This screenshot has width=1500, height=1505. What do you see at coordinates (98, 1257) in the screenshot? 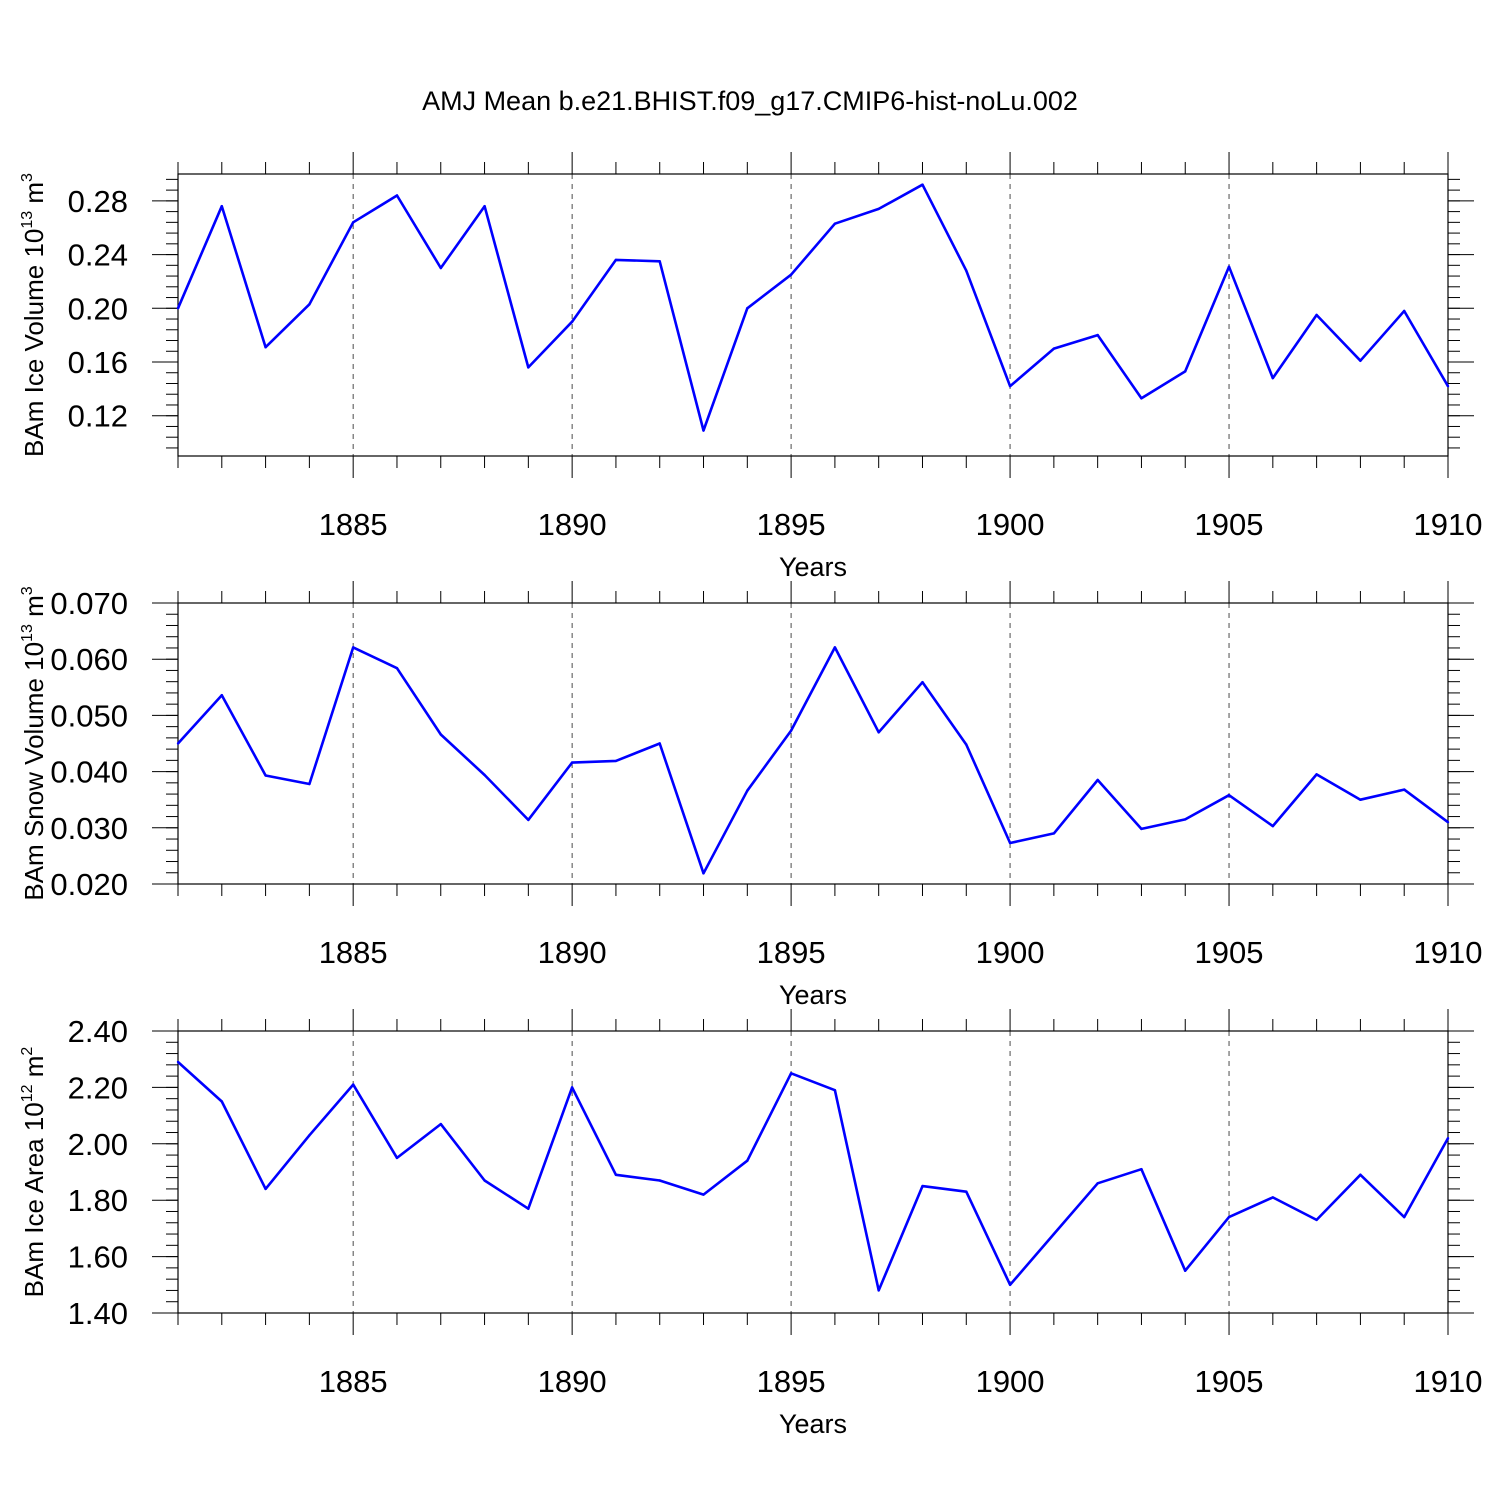
I see `y-tick-label: 1.60` at bounding box center [98, 1257].